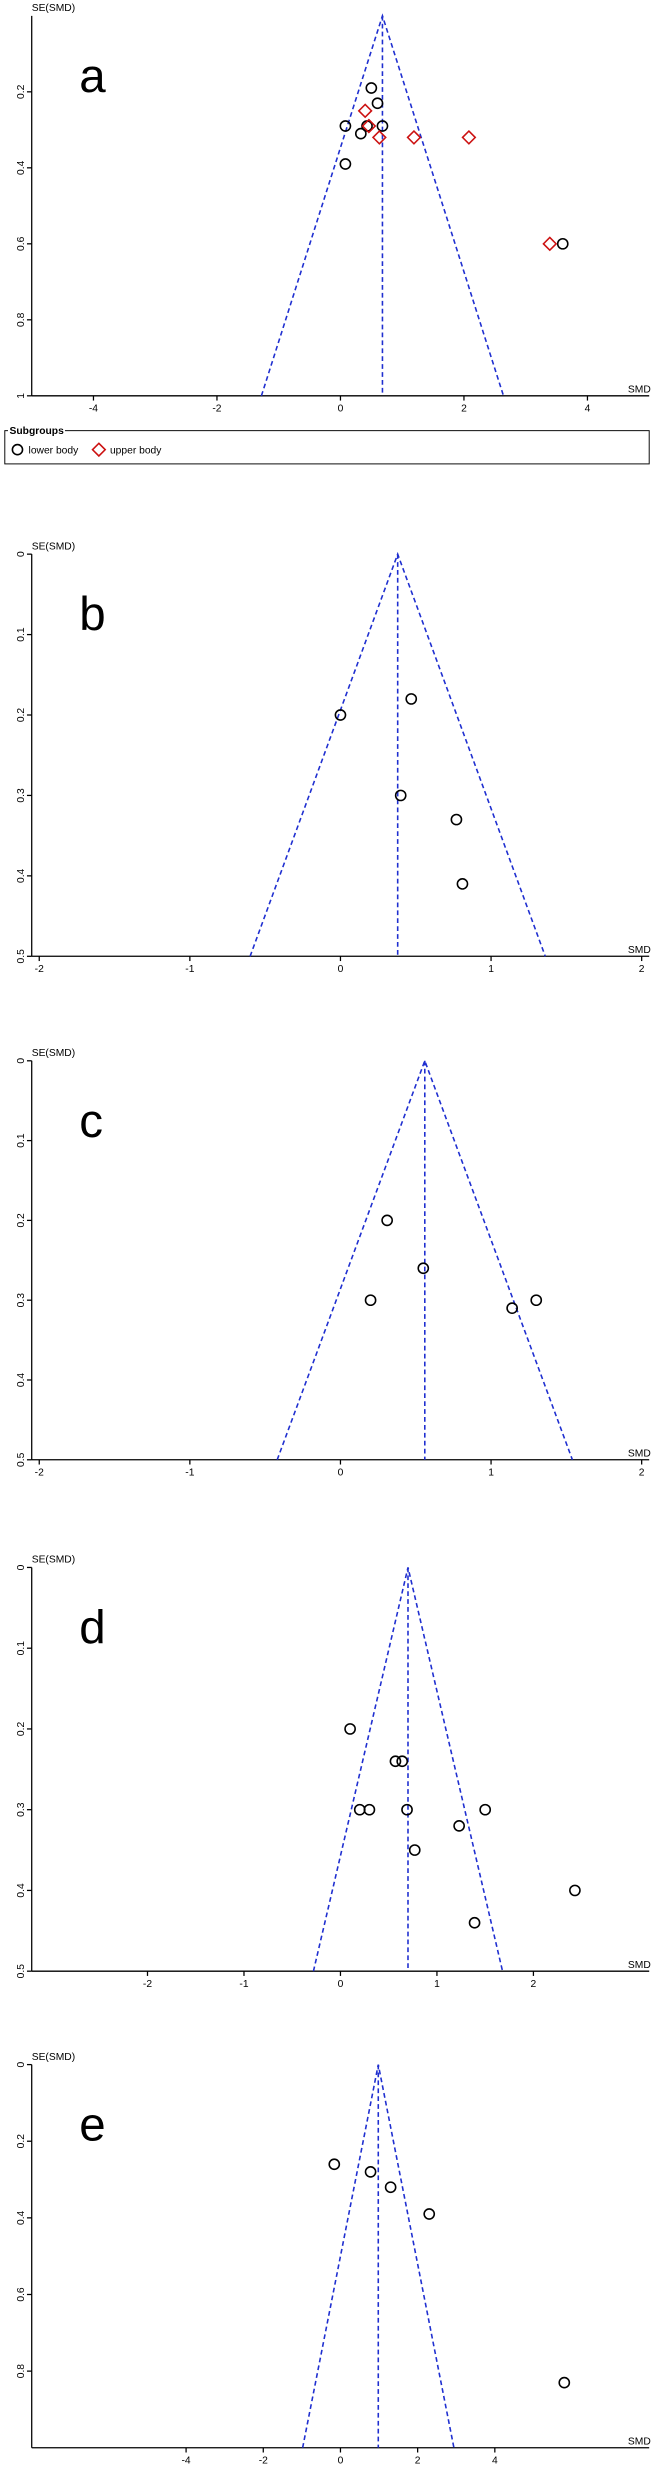 This screenshot has width=654, height=2481. I want to click on panel-label: a, so click(92, 76).